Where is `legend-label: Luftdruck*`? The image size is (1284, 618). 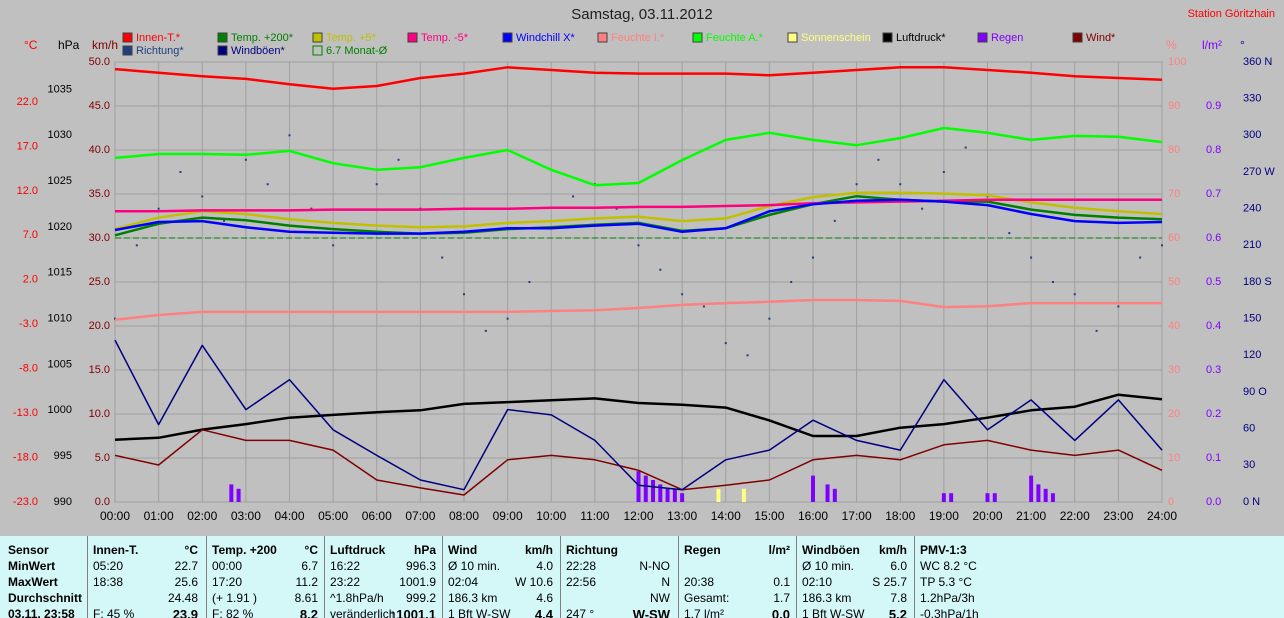 legend-label: Luftdruck* is located at coordinates (921, 38).